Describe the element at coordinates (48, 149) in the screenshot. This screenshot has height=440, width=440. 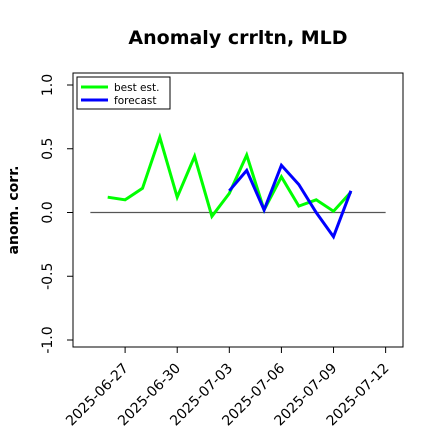
I see `y-tick-label: 0.5` at that location.